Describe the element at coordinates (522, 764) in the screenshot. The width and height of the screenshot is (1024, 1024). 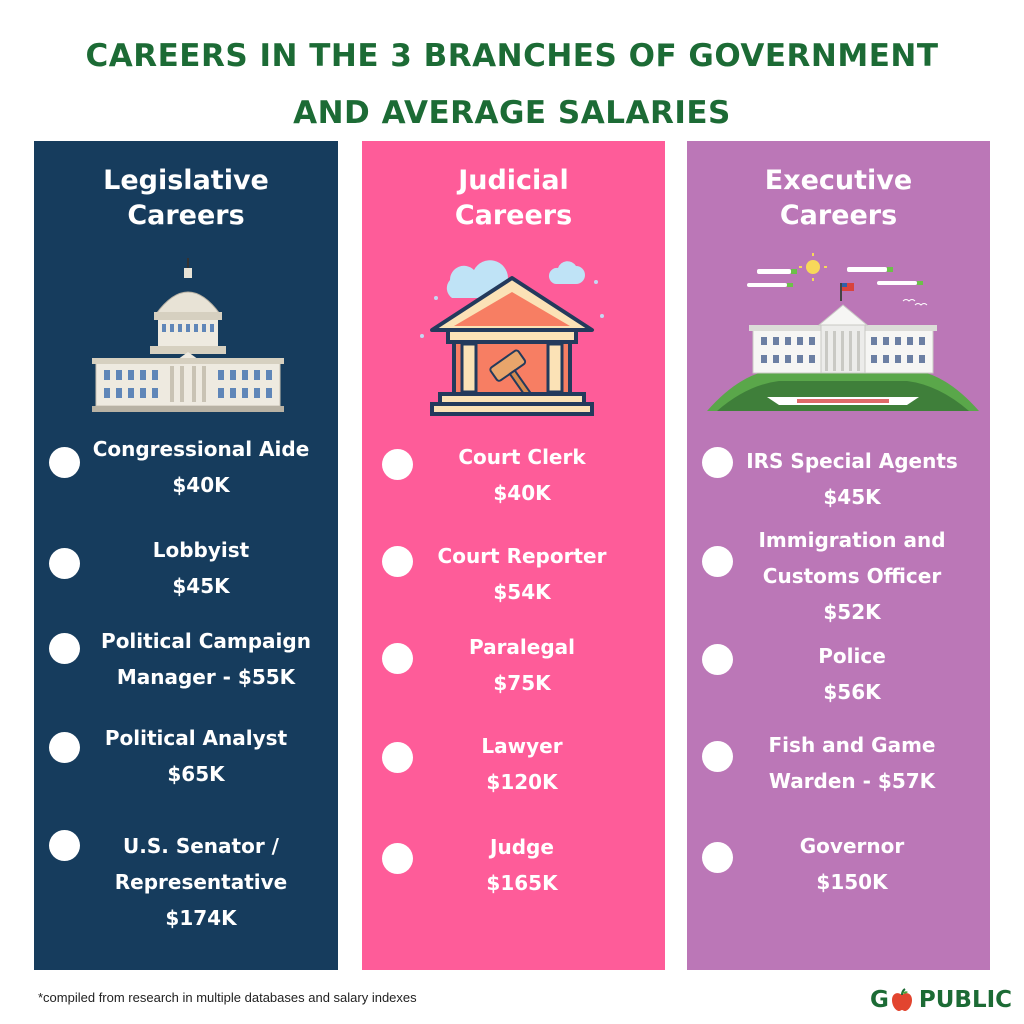
I see `career-label: Lawyer $120K` at that location.